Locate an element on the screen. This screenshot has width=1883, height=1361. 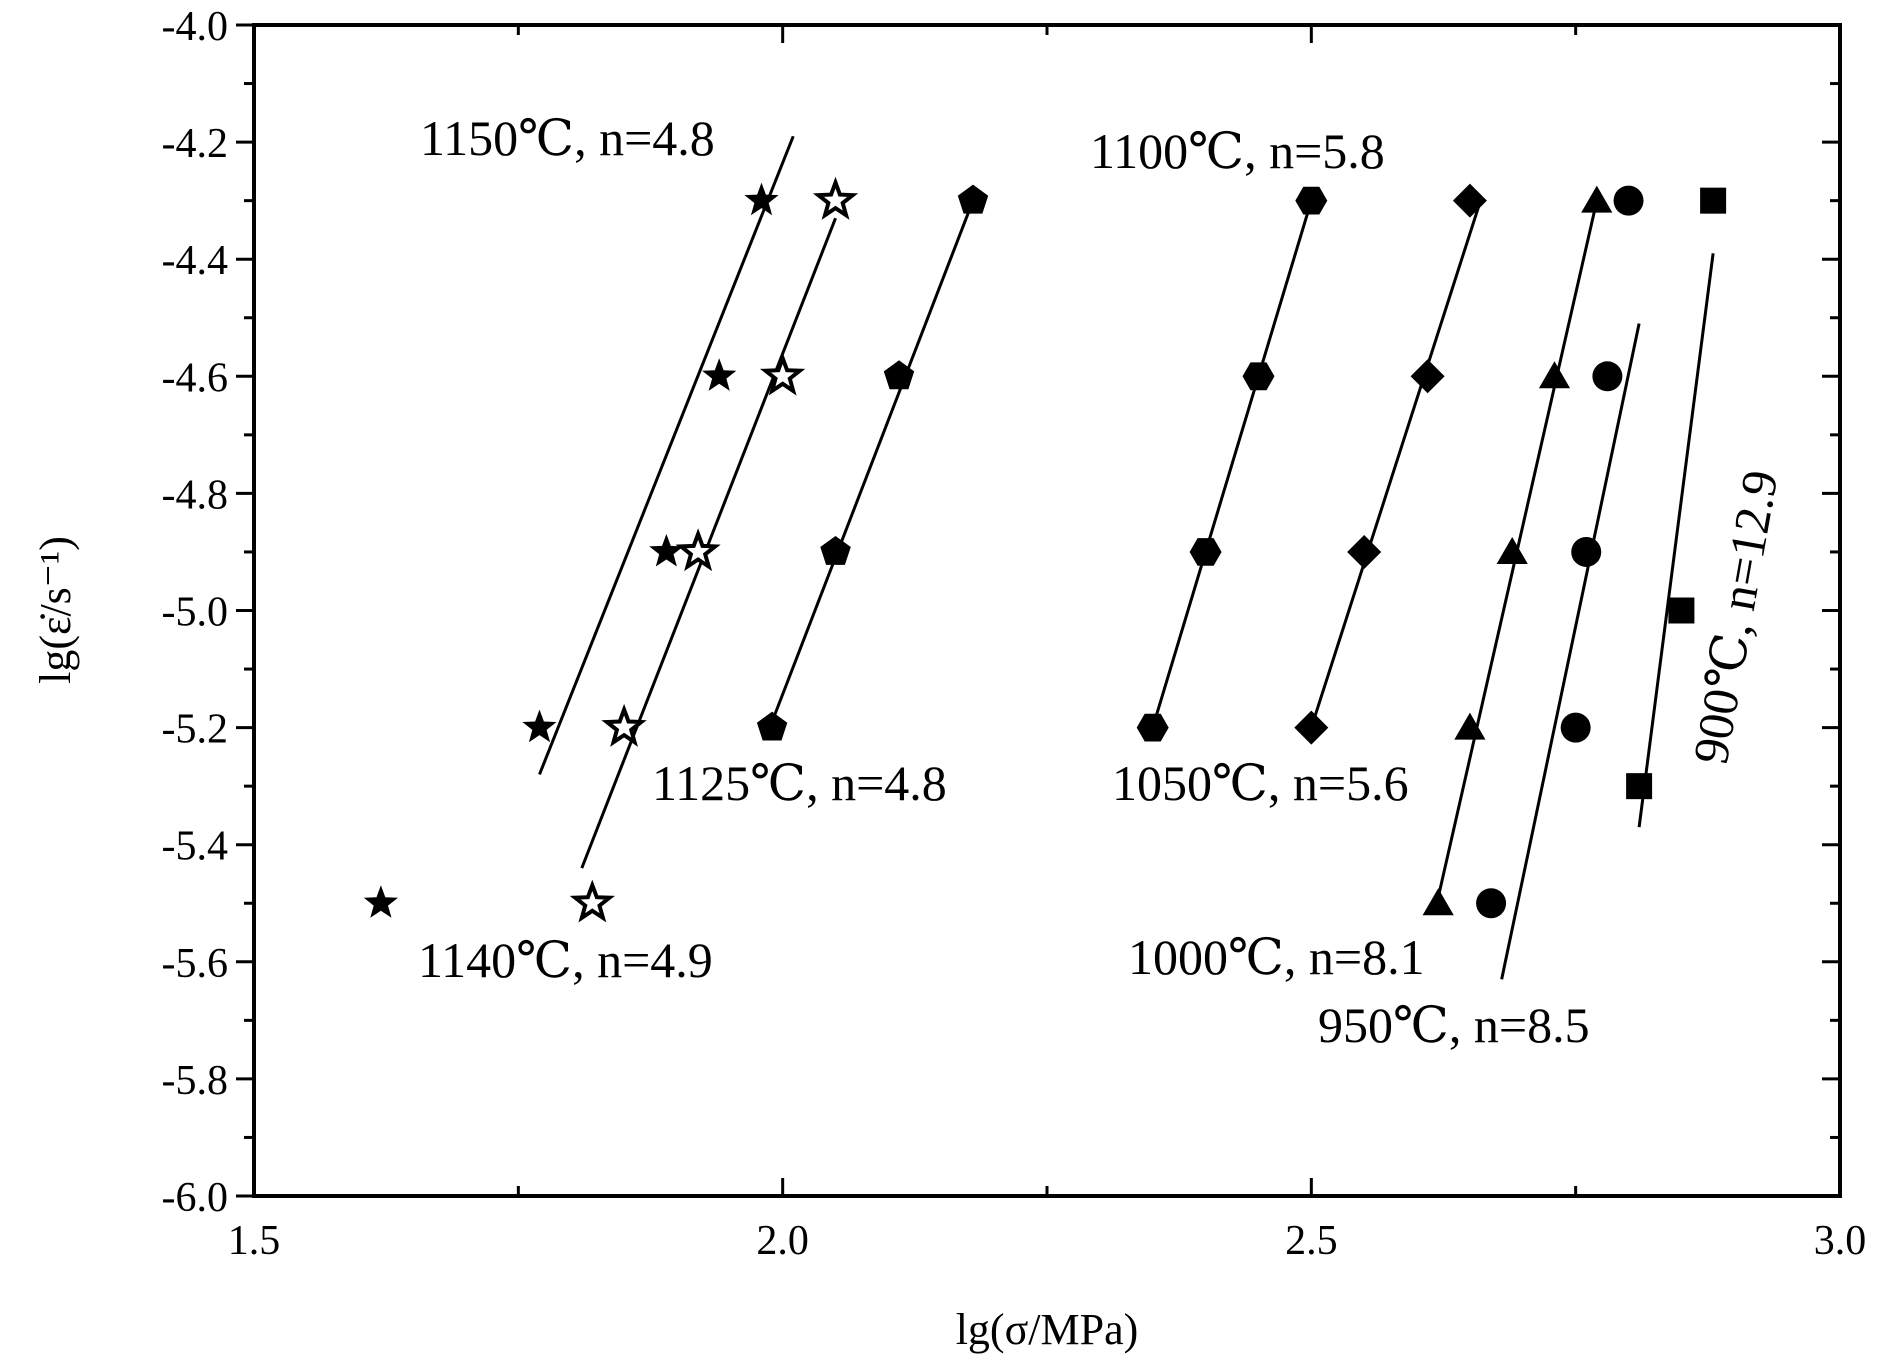
series-label-1140: 1140℃, n=4.9 is located at coordinates (565, 960).